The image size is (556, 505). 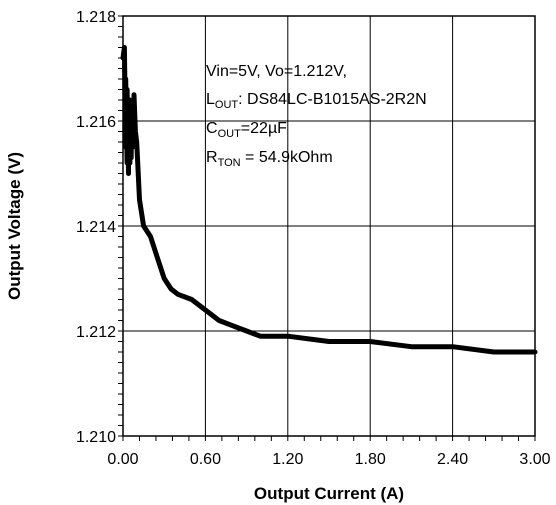 What do you see at coordinates (14, 226) in the screenshot?
I see `y-axis-label: Output Voltage (V)` at bounding box center [14, 226].